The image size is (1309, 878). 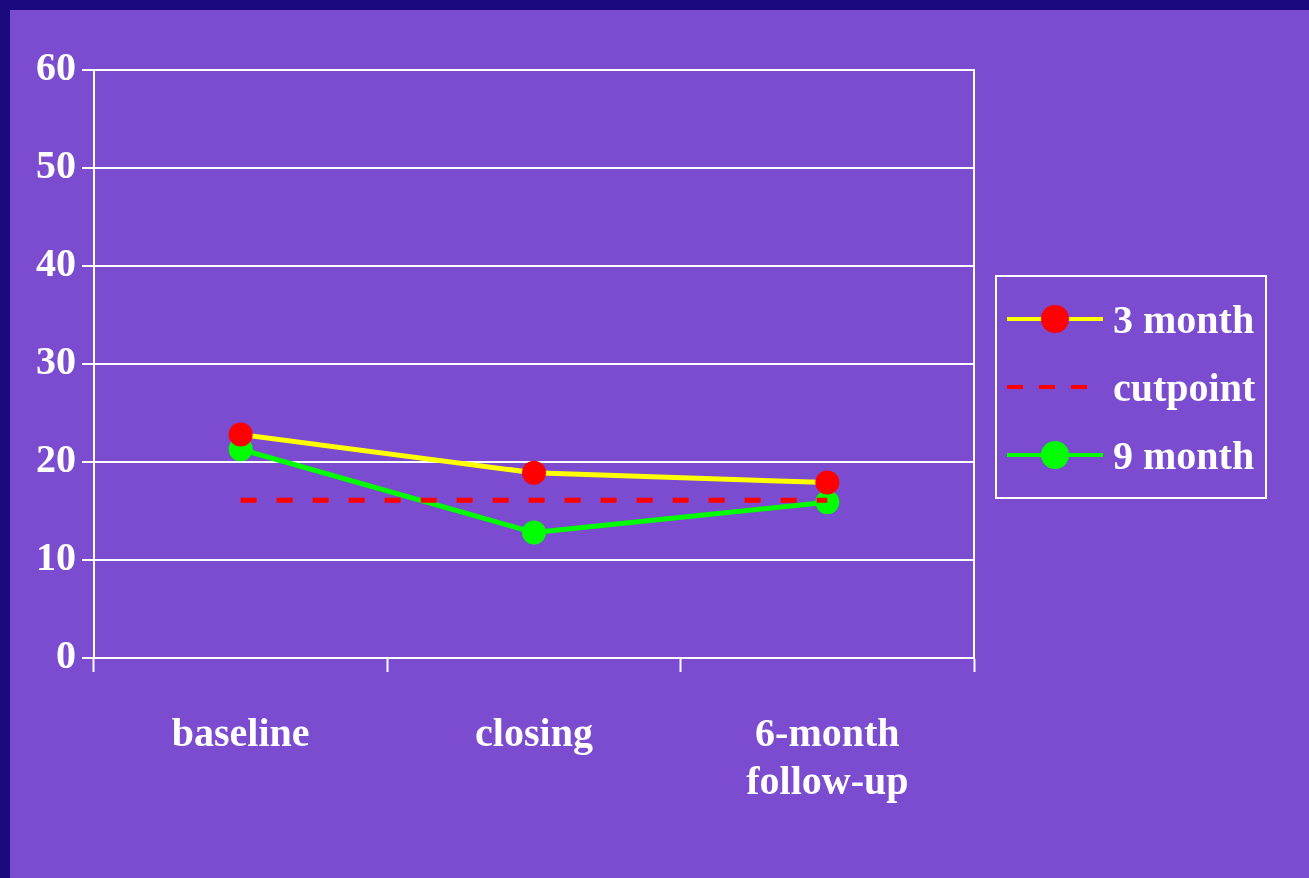 I want to click on y-tick-label: 30, so click(x=56, y=361).